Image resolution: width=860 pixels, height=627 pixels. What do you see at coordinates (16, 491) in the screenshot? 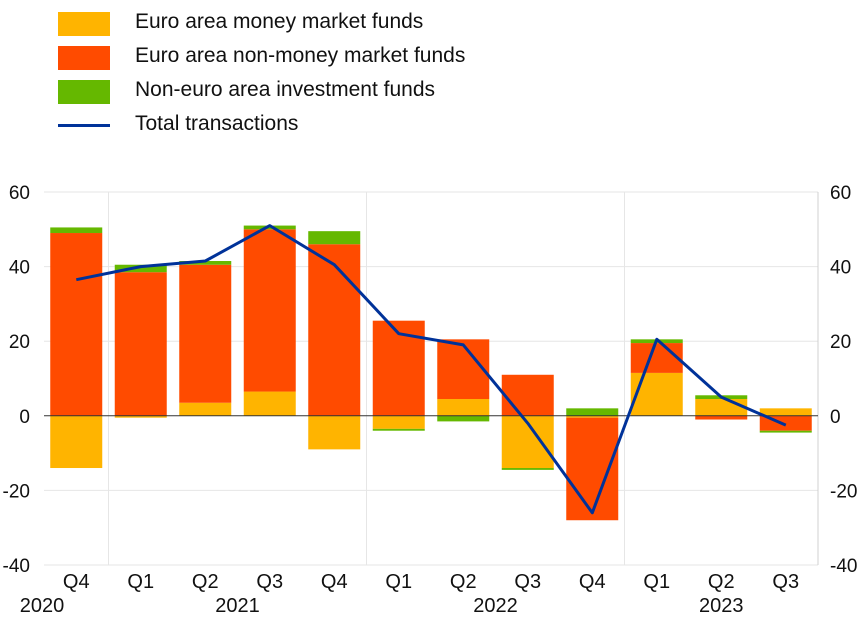
I see `y-tick-label-left: -20` at bounding box center [16, 491].